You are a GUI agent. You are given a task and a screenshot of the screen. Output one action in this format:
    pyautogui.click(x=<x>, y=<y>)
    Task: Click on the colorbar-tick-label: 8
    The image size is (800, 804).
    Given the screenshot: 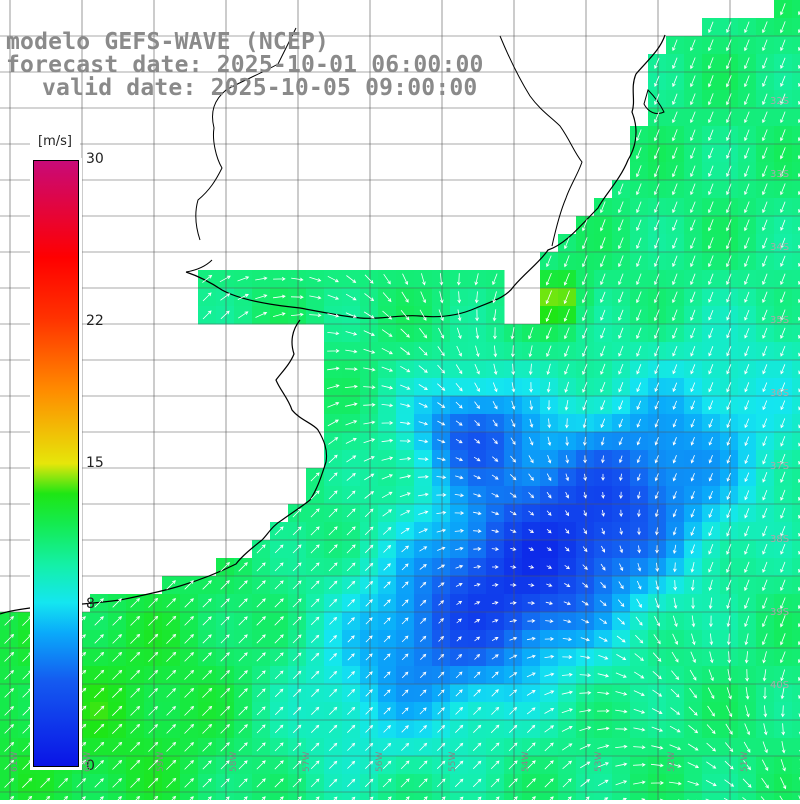 What is the action you would take?
    pyautogui.click(x=90, y=604)
    